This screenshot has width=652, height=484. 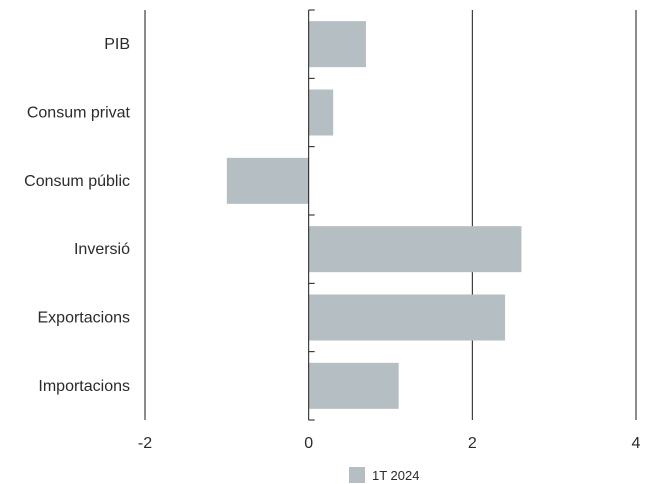 I want to click on category-label-0: PIB, so click(x=117, y=44).